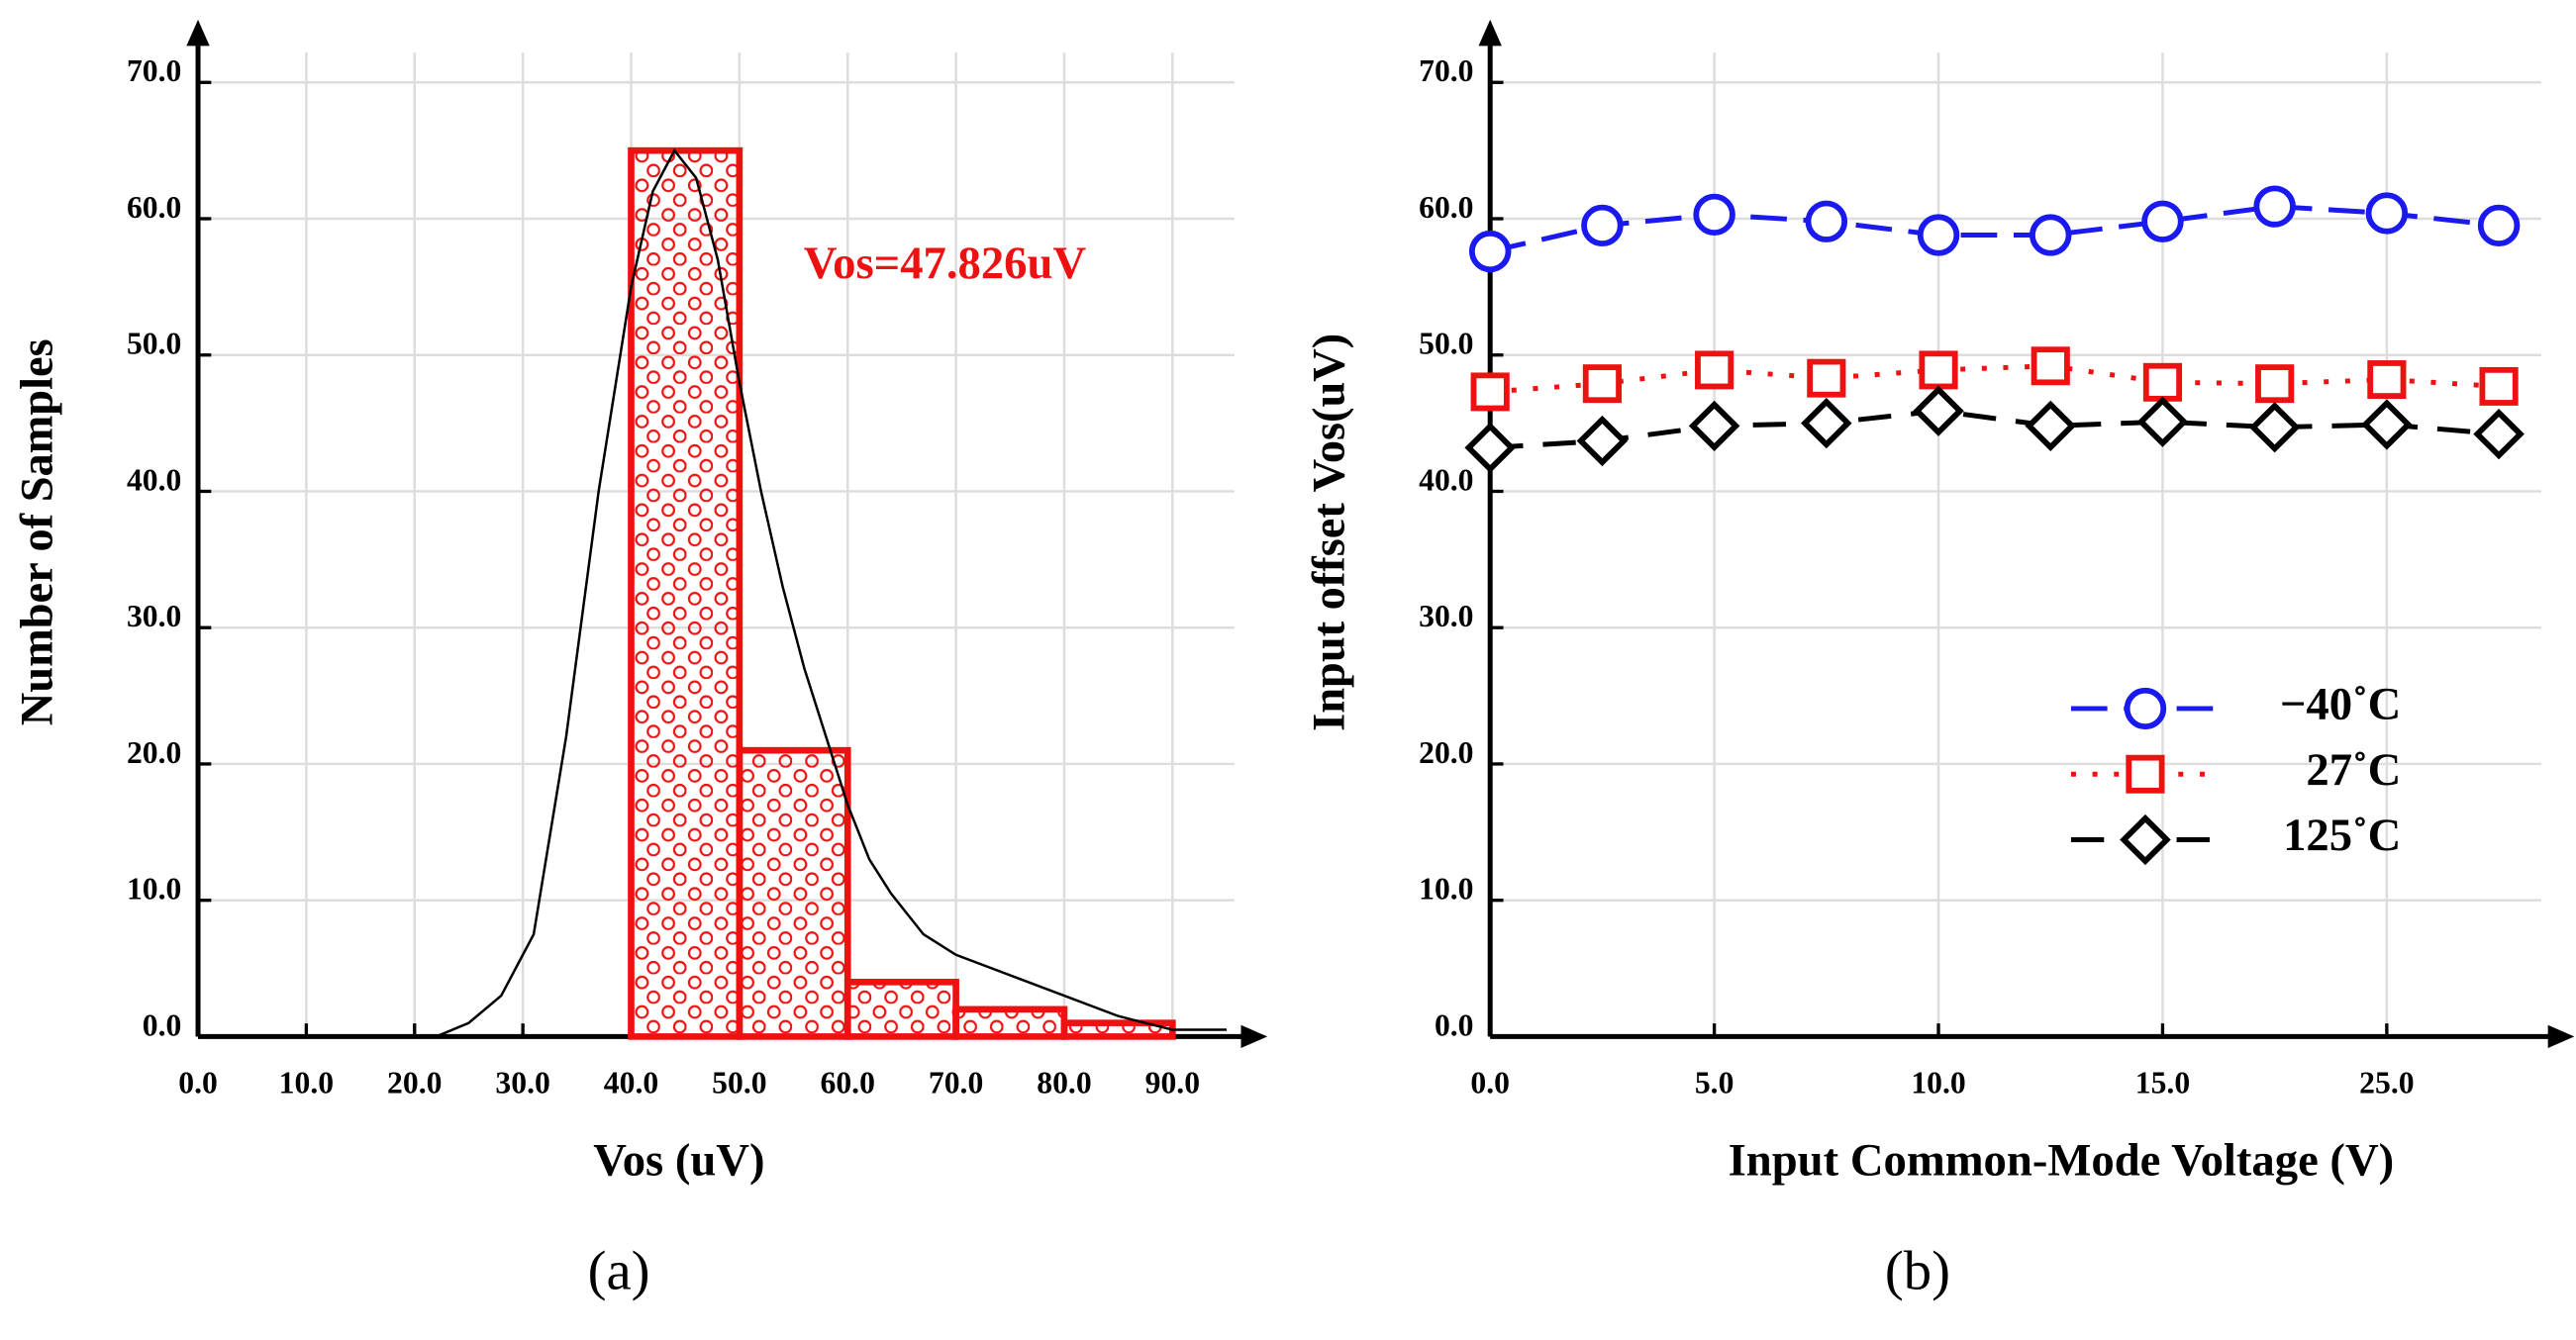 The width and height of the screenshot is (2576, 1340). I want to click on legend-label: −40˚C, so click(2341, 705).